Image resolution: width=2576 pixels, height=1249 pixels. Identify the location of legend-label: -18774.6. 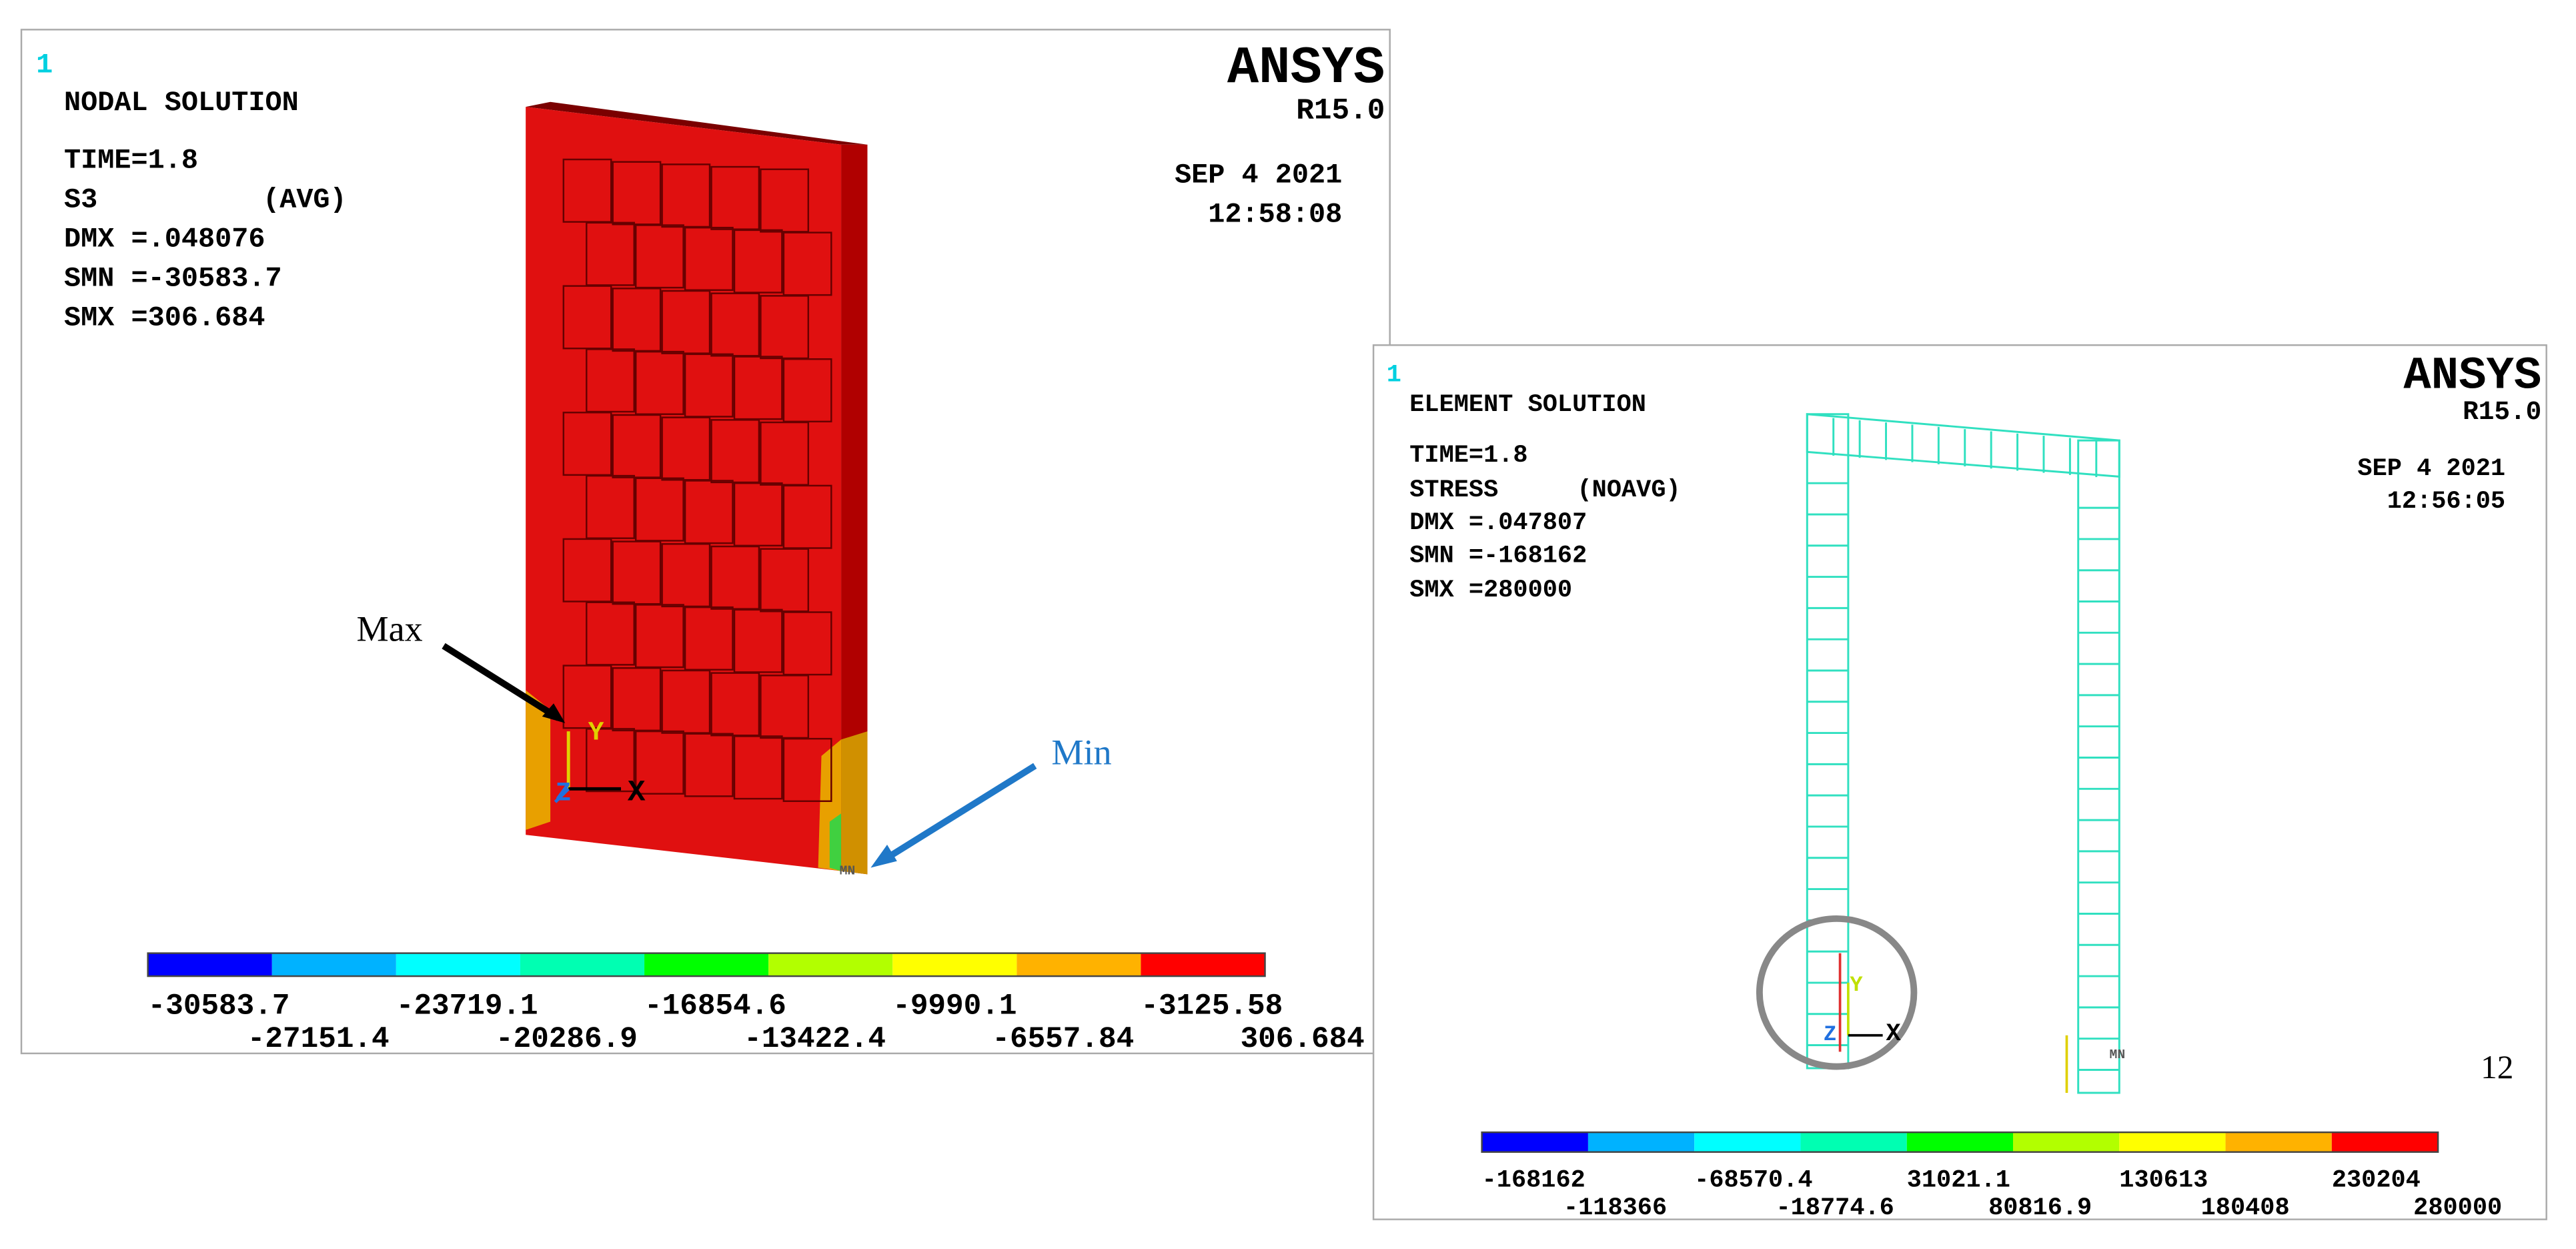
(1835, 1208).